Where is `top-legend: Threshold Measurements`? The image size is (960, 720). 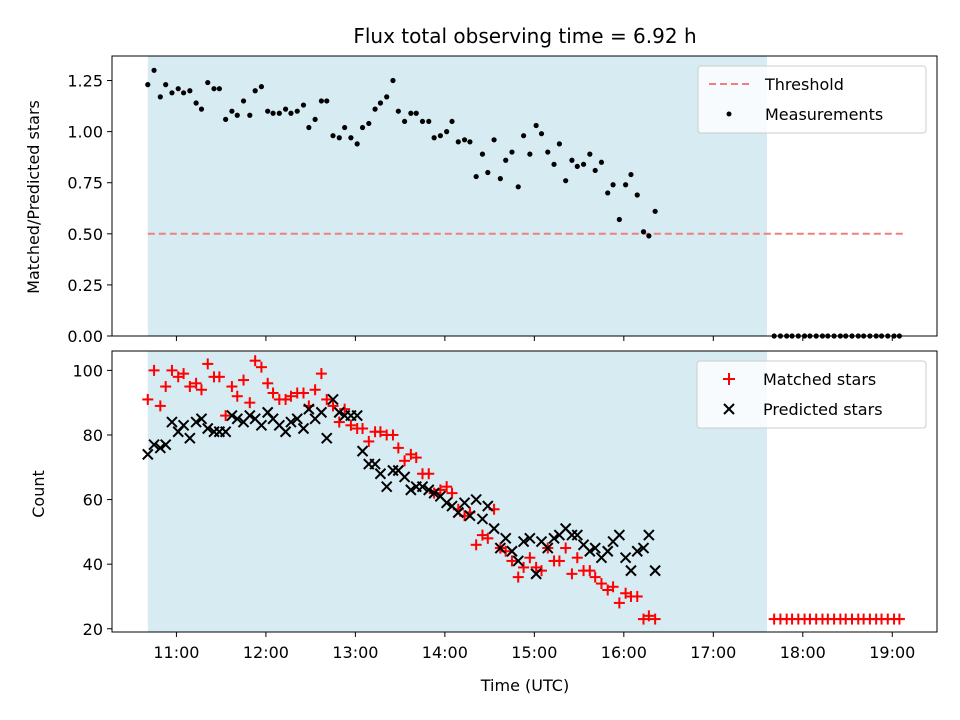 top-legend: Threshold Measurements is located at coordinates (812, 99).